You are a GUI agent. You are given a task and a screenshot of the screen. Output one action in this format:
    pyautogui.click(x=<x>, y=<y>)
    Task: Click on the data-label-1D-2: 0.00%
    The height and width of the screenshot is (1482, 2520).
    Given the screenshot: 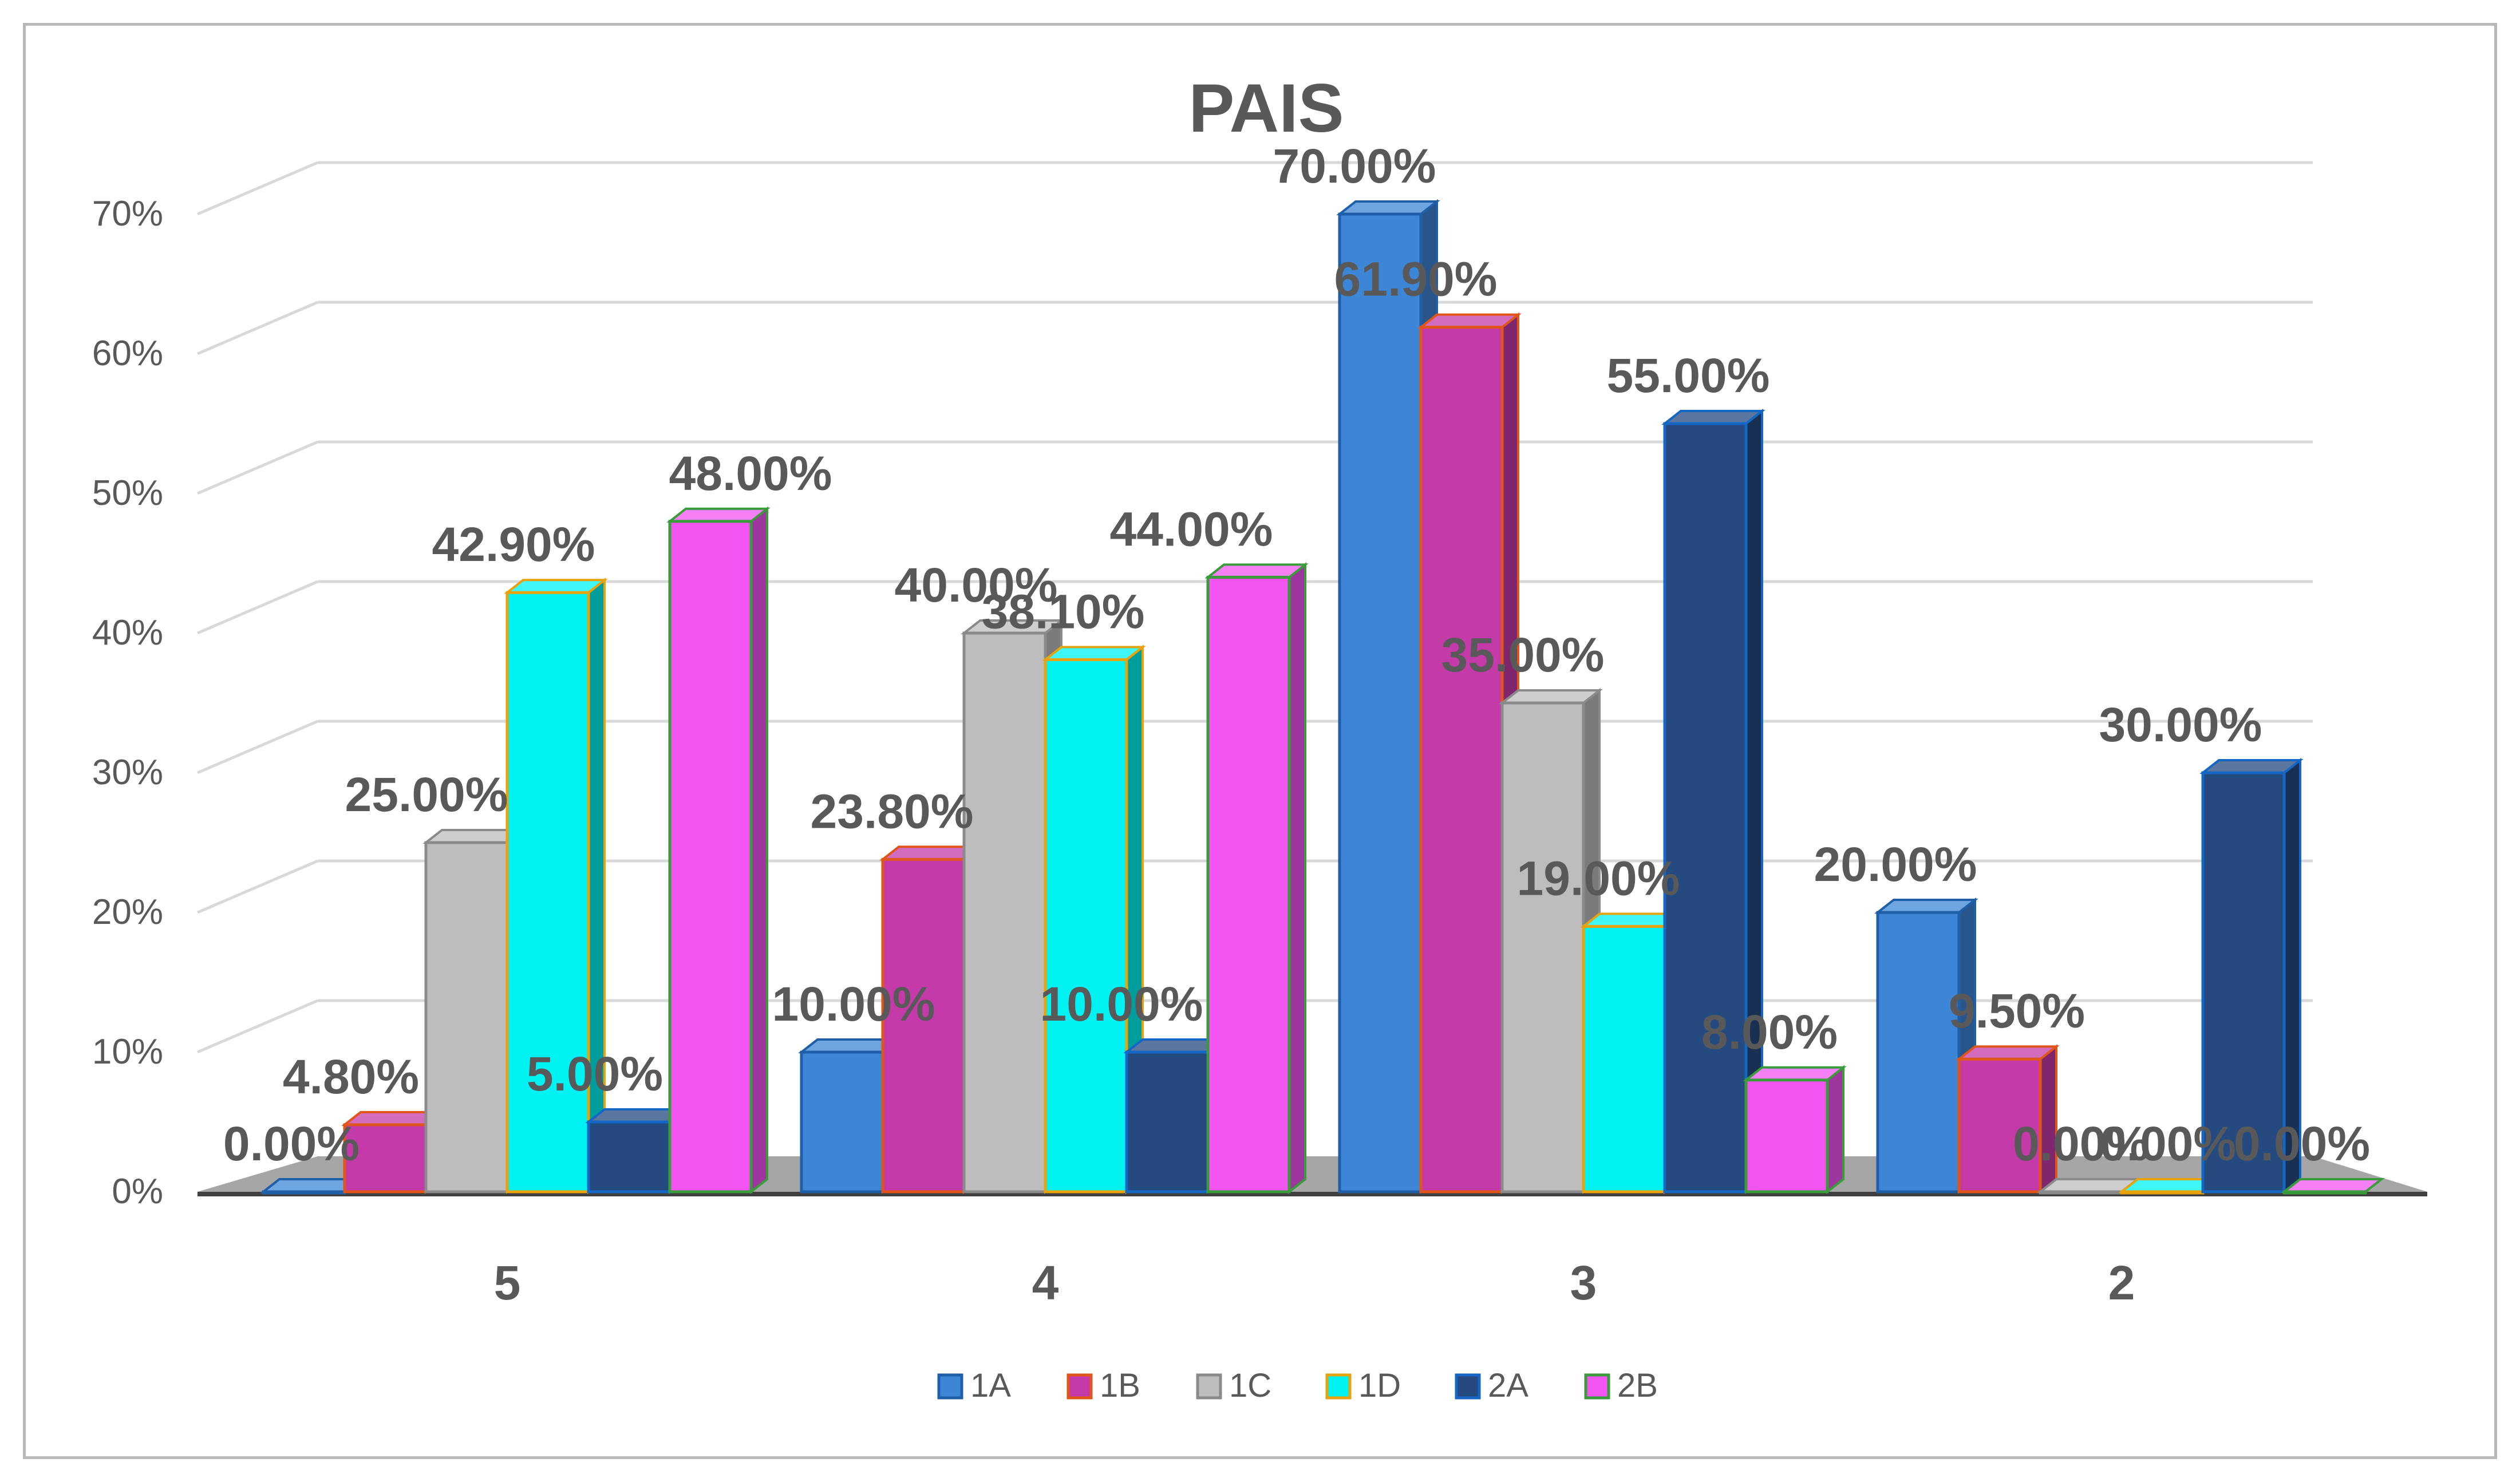 What is the action you would take?
    pyautogui.click(x=2168, y=1144)
    